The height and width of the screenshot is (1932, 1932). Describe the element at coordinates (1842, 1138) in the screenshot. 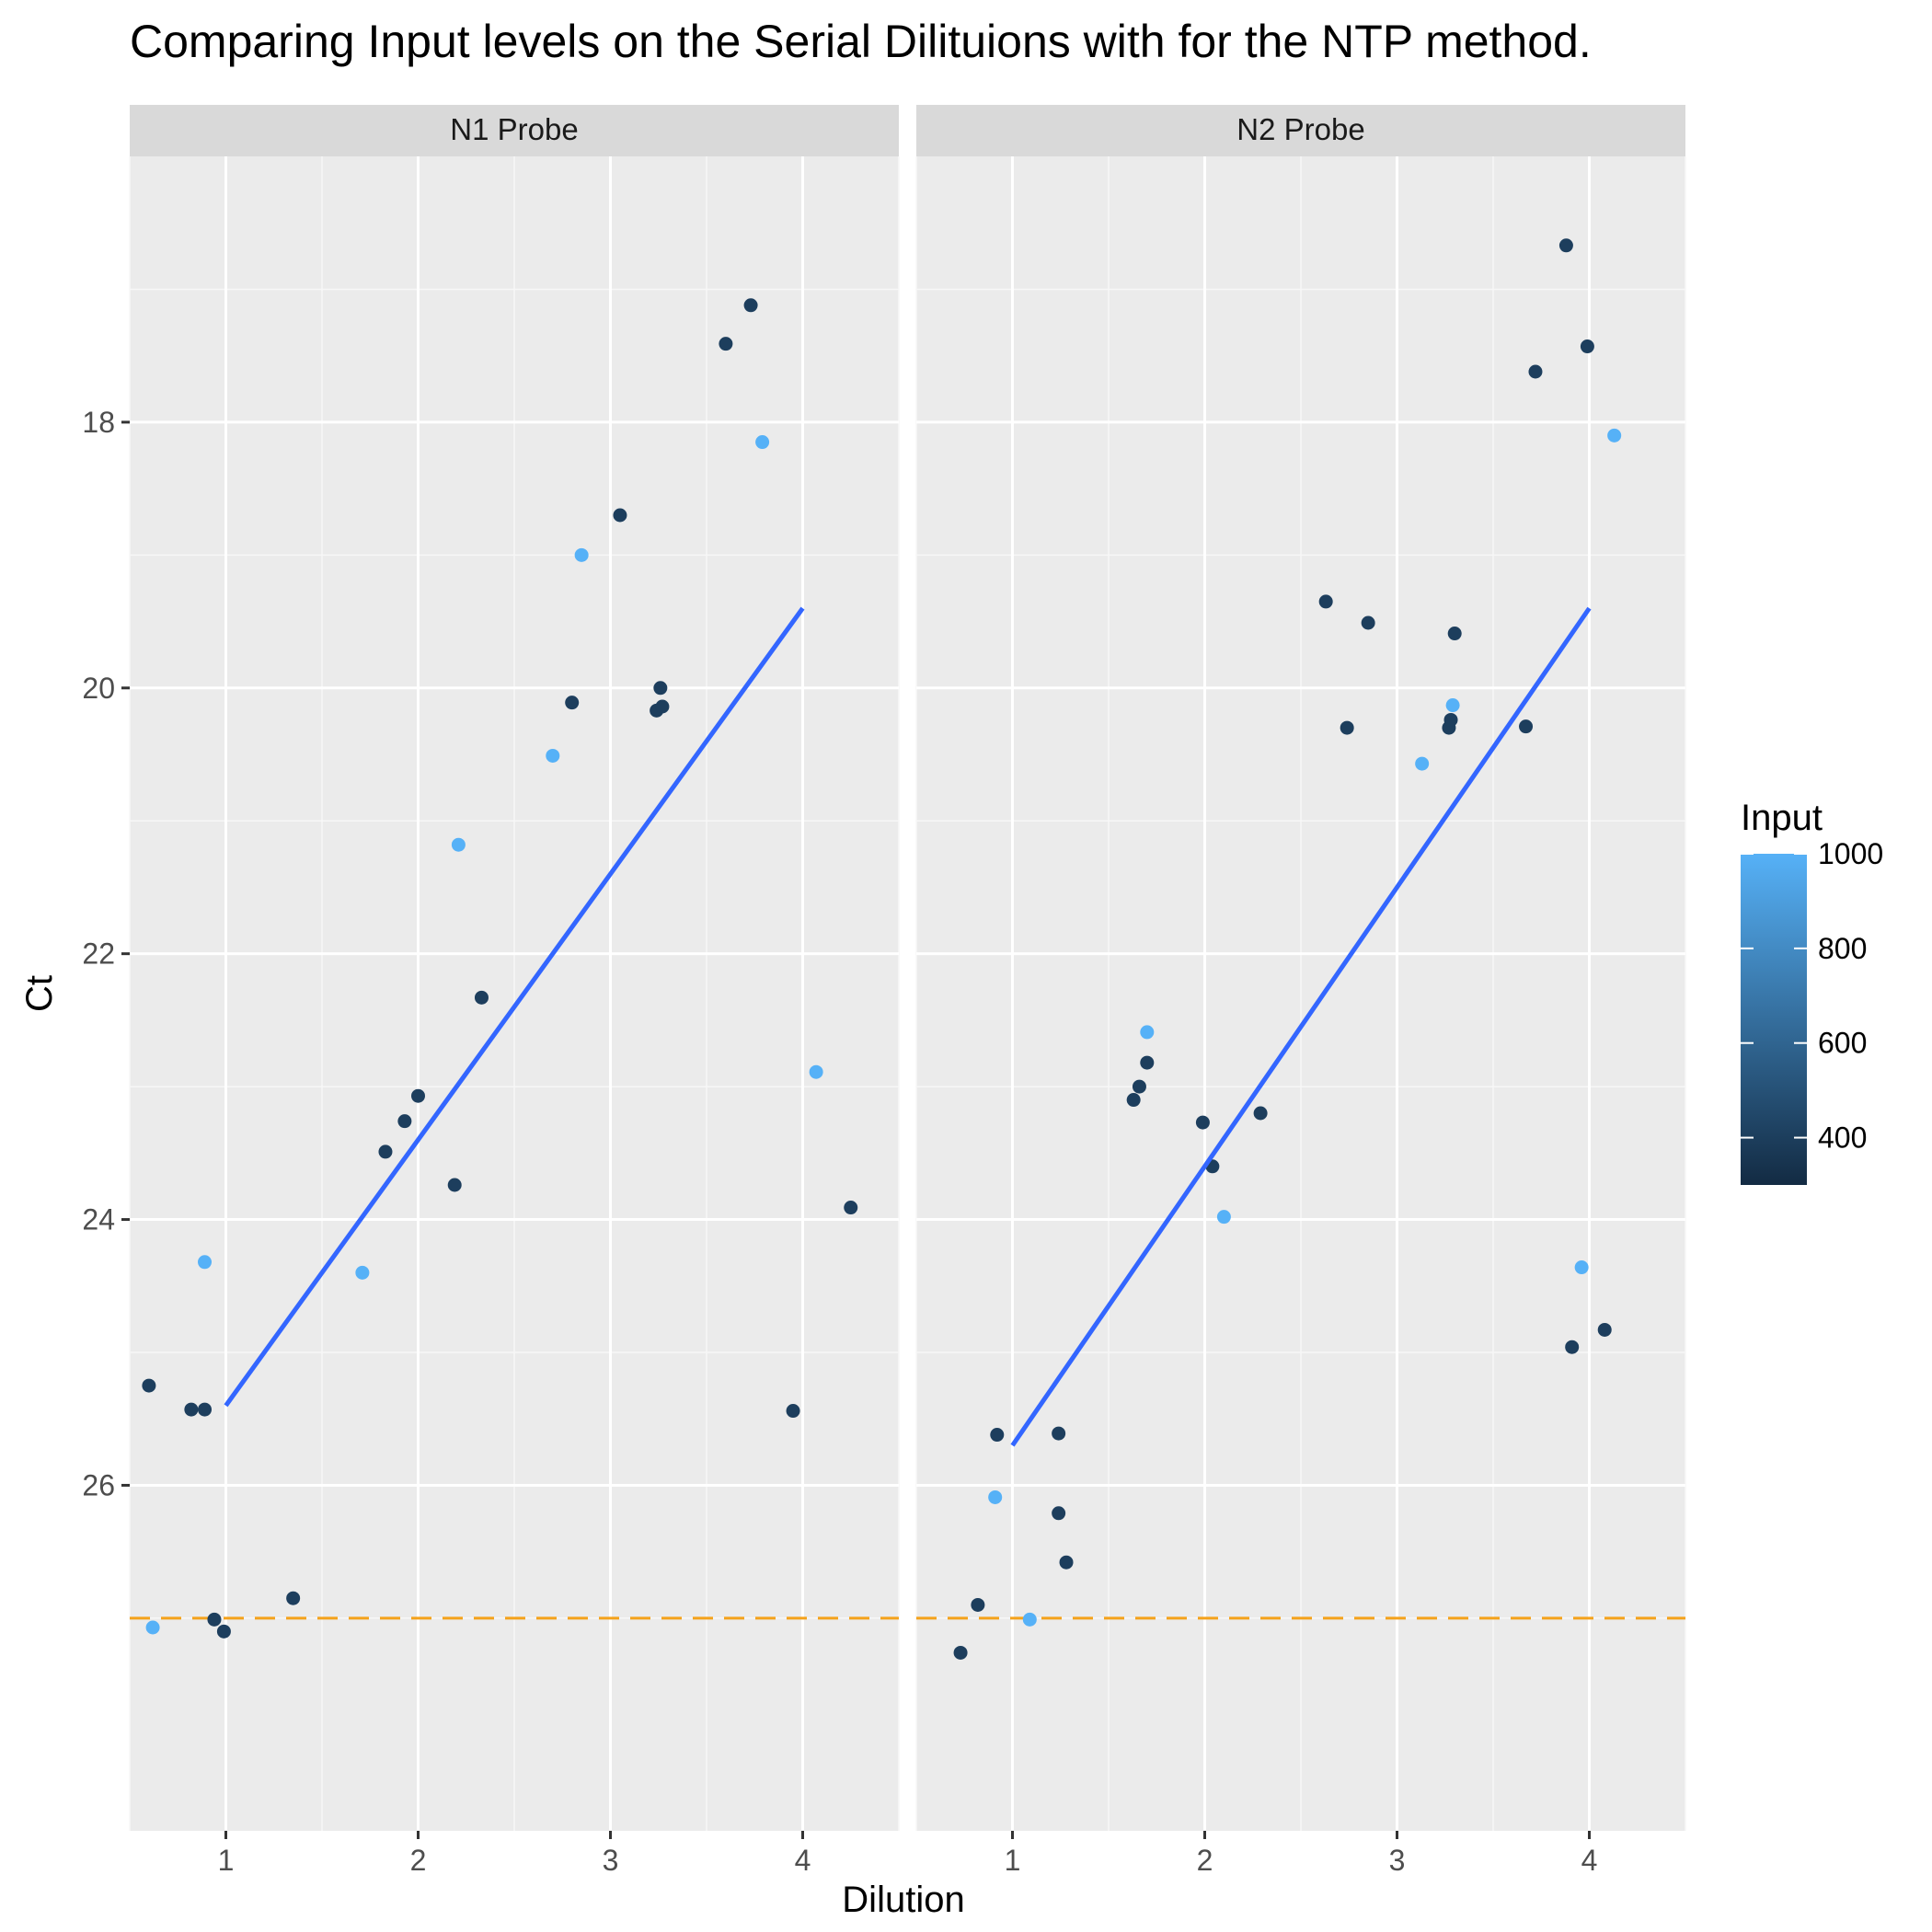

I see `colorbar-label: 400` at that location.